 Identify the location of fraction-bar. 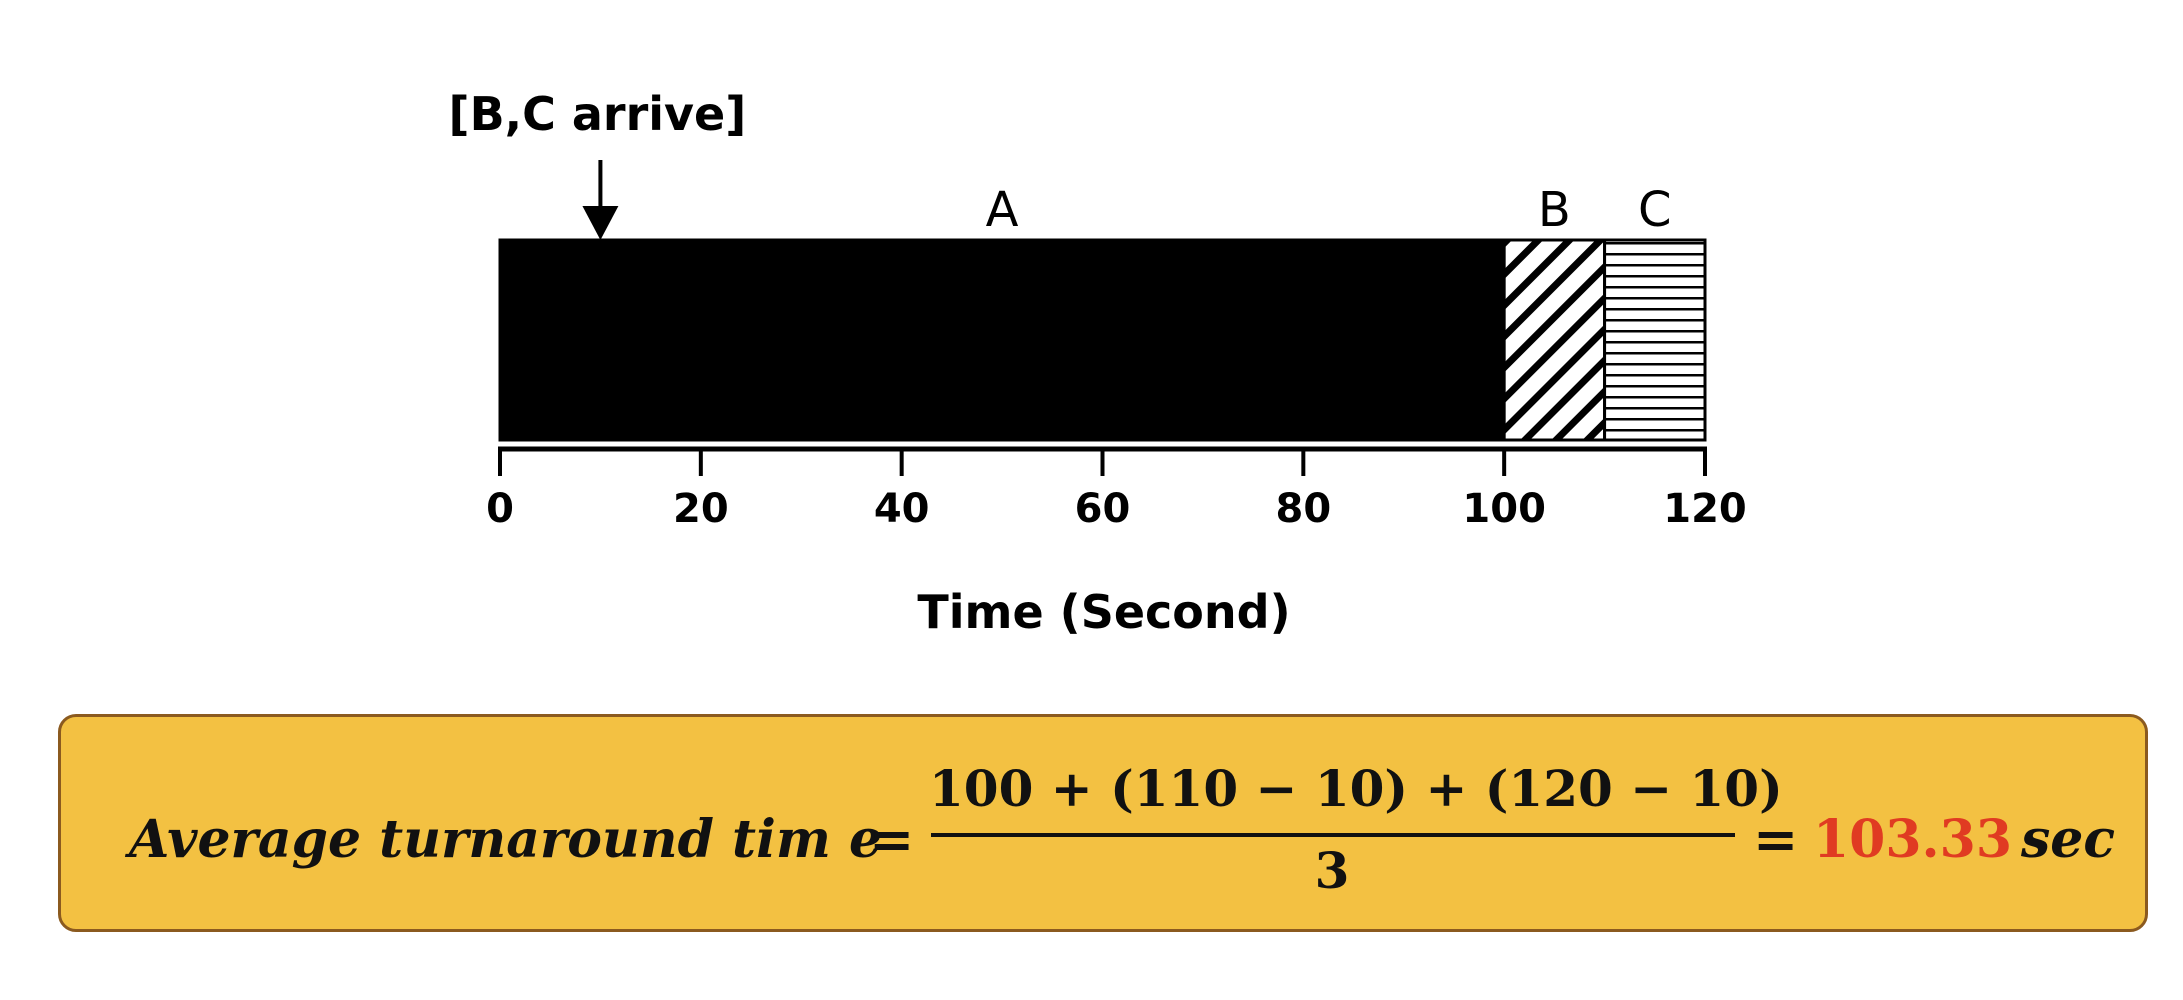
(1333, 835).